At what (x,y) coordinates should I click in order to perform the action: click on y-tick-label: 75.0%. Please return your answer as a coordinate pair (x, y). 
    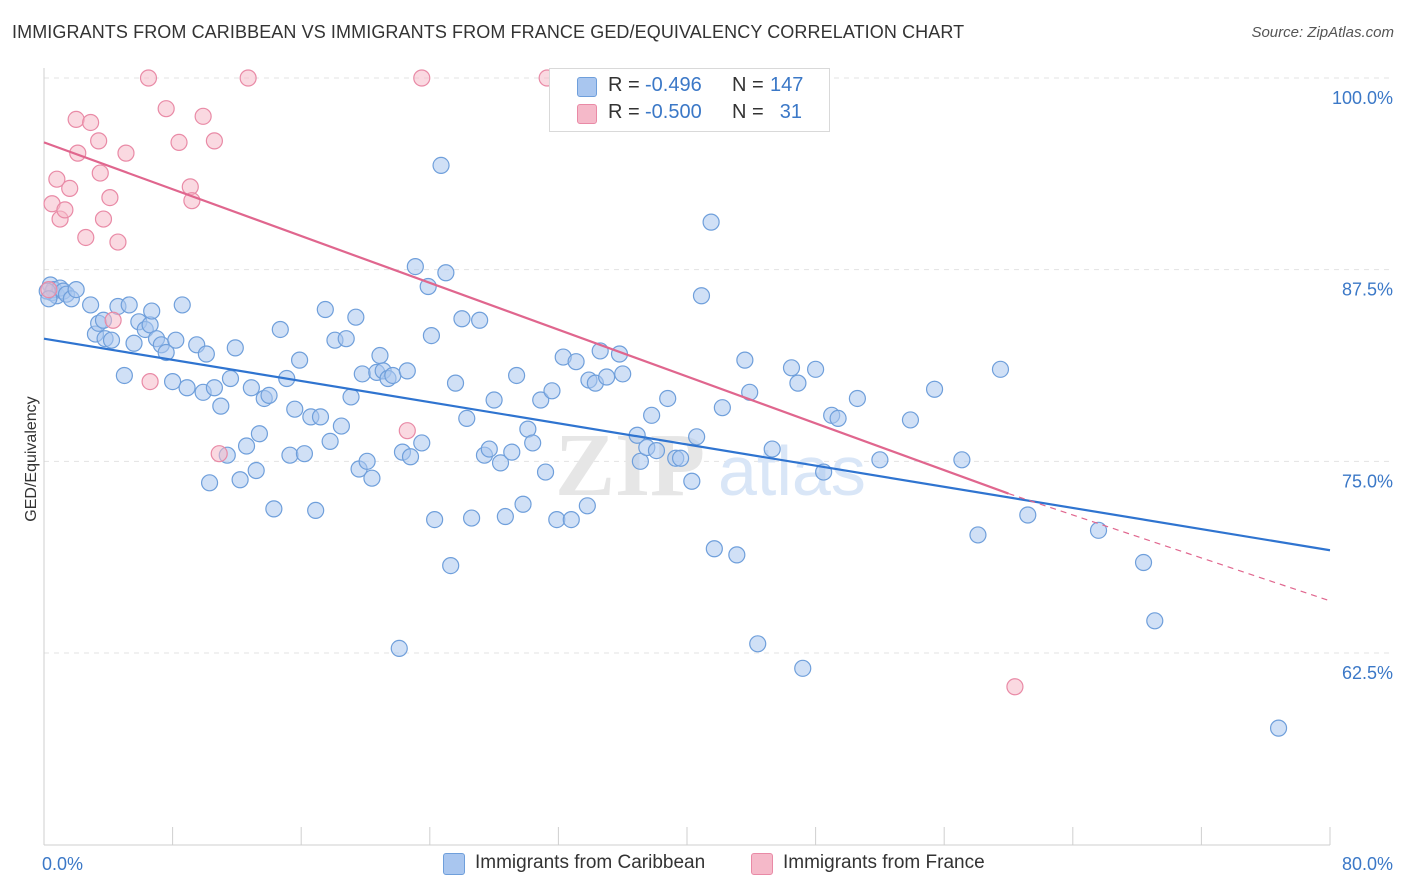
    Looking at the image, I should click on (1367, 481).